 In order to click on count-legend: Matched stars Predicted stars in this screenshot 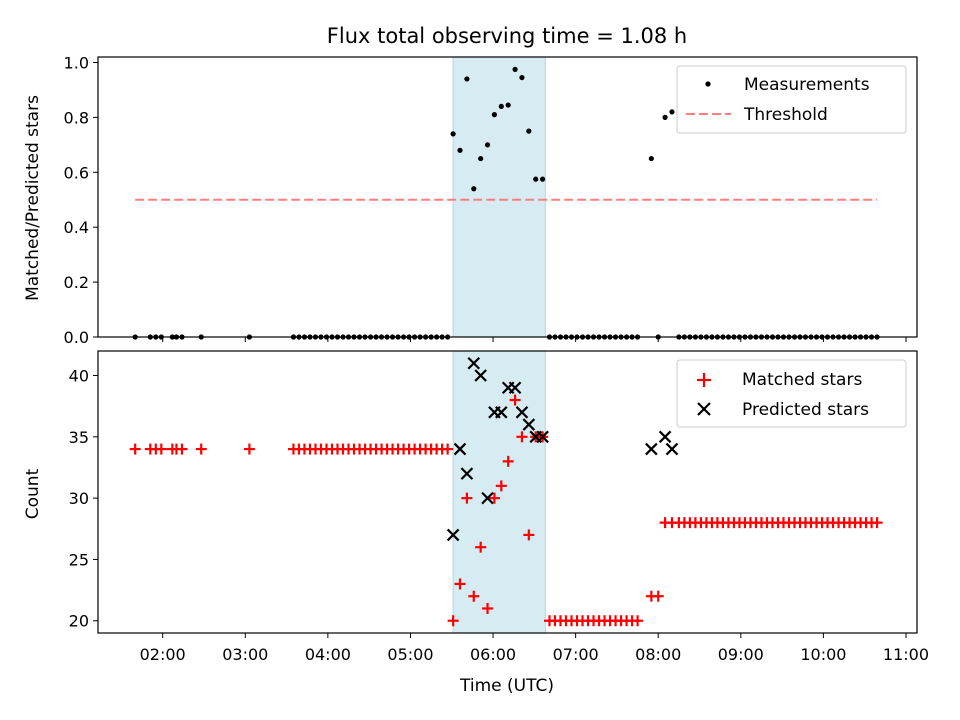, I will do `click(791, 393)`.